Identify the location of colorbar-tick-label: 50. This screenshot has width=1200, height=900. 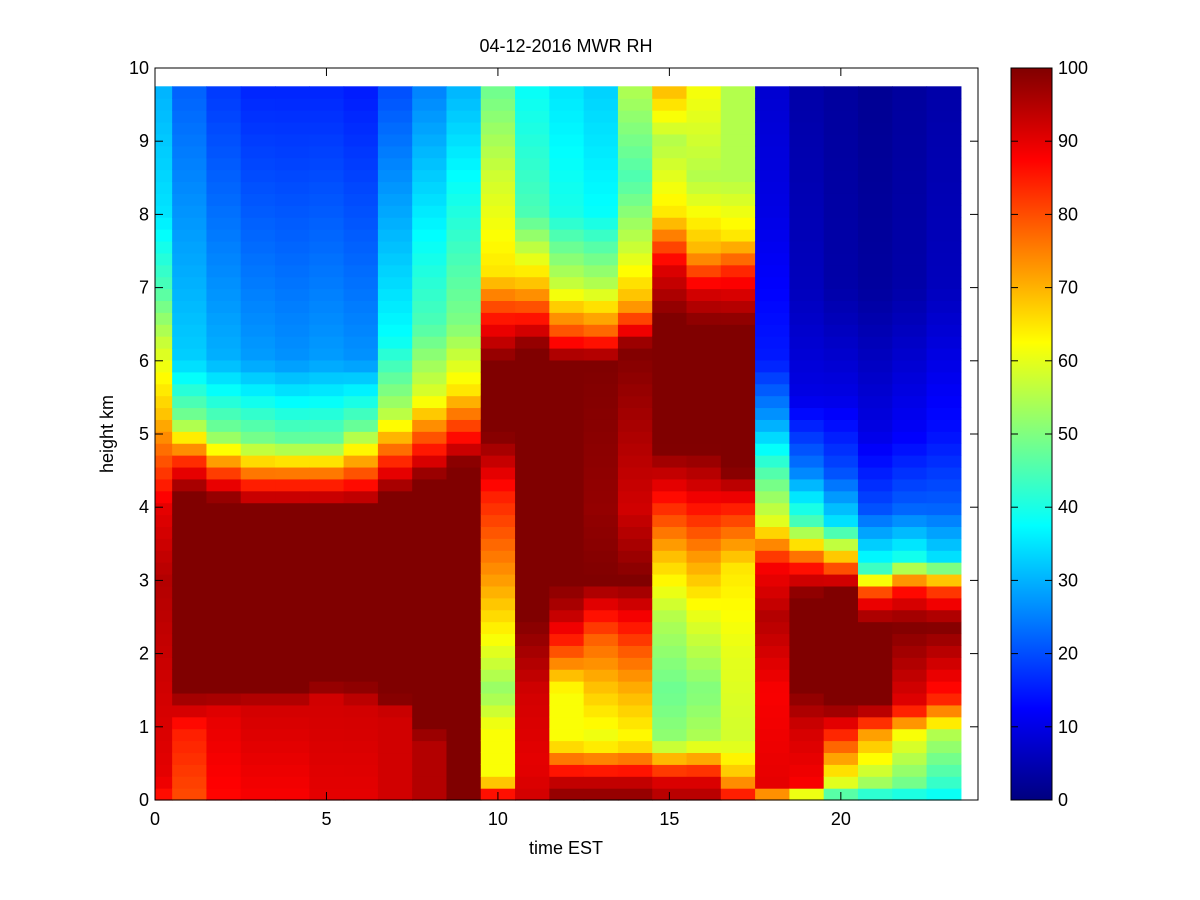
(1068, 434).